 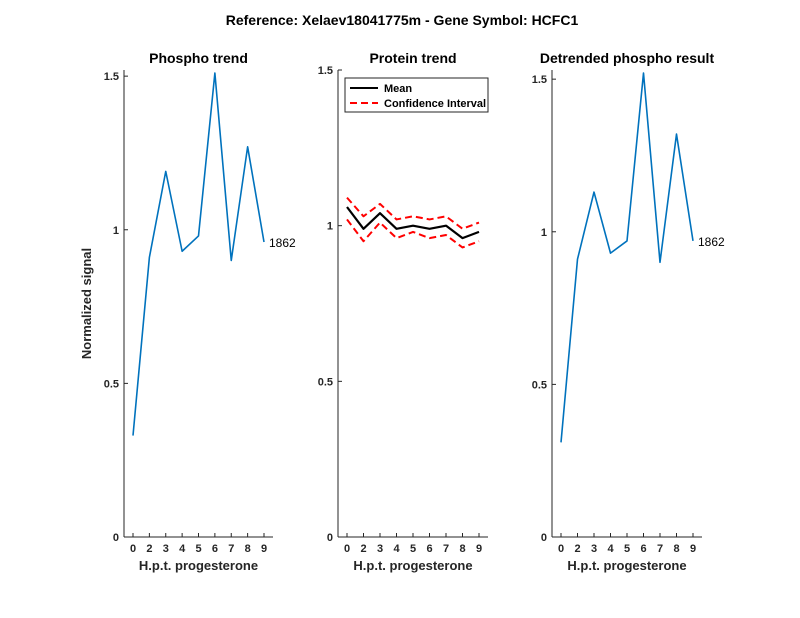 What do you see at coordinates (435, 104) in the screenshot?
I see `legend-label-confidence-interval: Confidence Interval` at bounding box center [435, 104].